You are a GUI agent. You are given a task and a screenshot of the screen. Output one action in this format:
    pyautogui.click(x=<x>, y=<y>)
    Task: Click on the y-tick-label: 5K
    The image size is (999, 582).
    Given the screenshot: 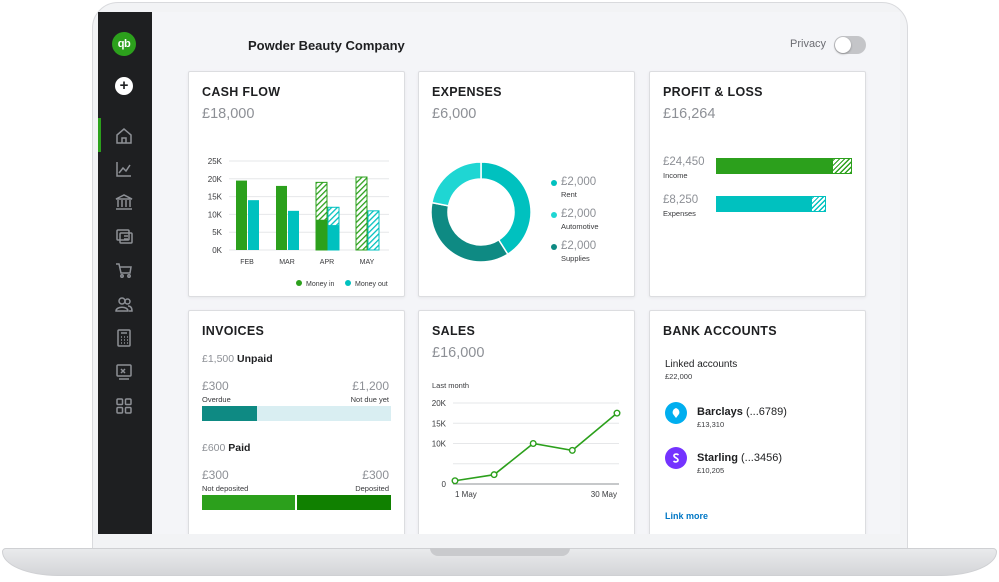 What is the action you would take?
    pyautogui.click(x=217, y=232)
    